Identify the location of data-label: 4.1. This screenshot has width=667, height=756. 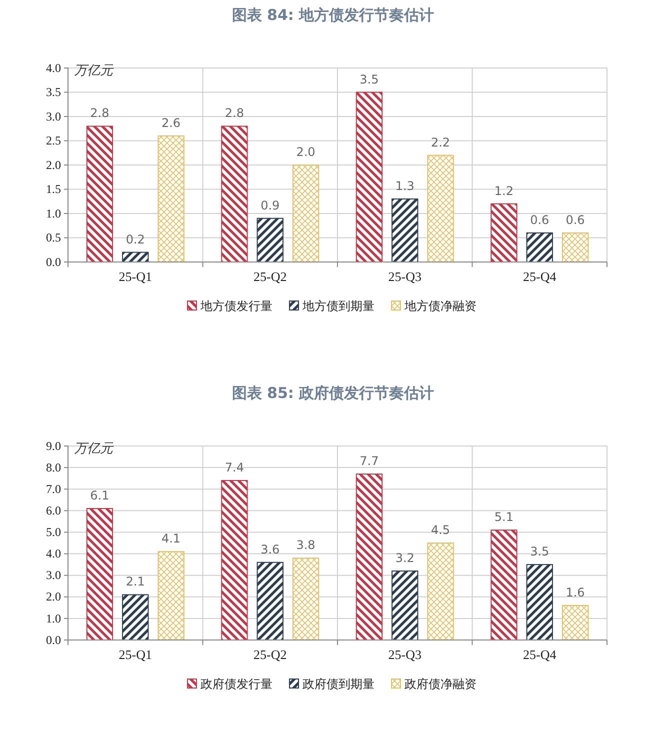
(171, 539).